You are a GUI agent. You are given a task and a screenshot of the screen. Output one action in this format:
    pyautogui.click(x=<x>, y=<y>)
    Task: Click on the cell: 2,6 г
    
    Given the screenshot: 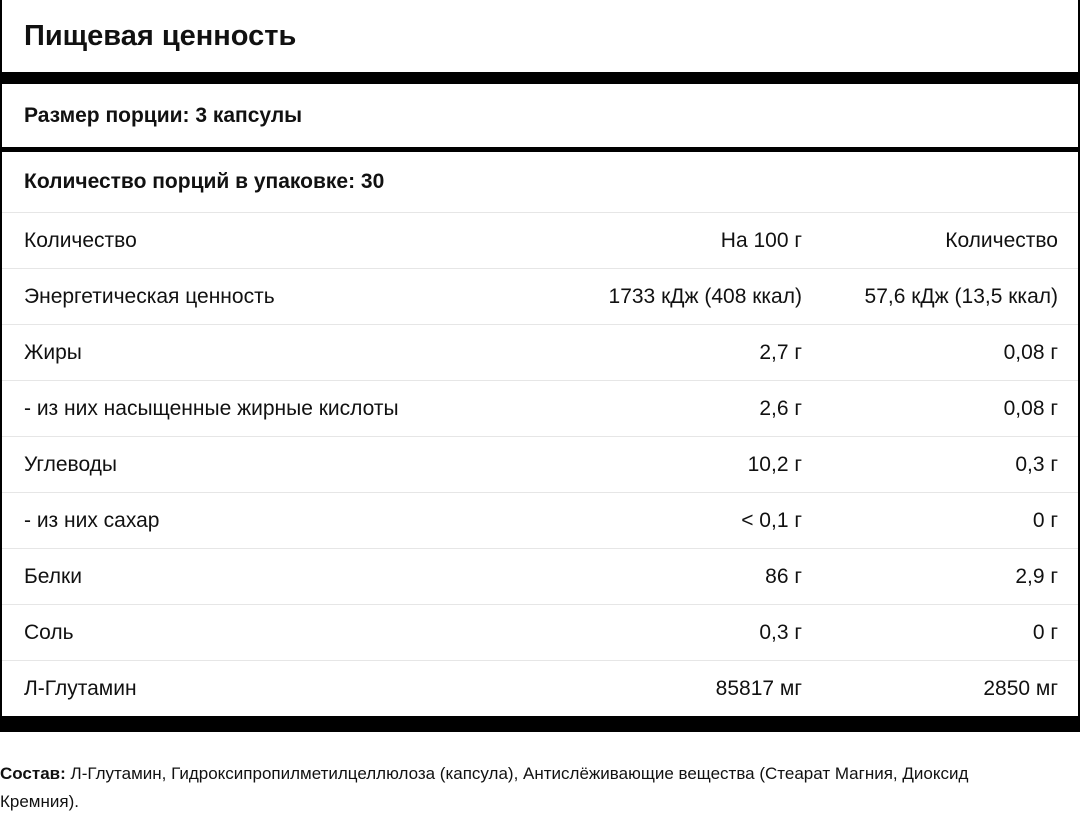 What is the action you would take?
    pyautogui.click(x=780, y=408)
    